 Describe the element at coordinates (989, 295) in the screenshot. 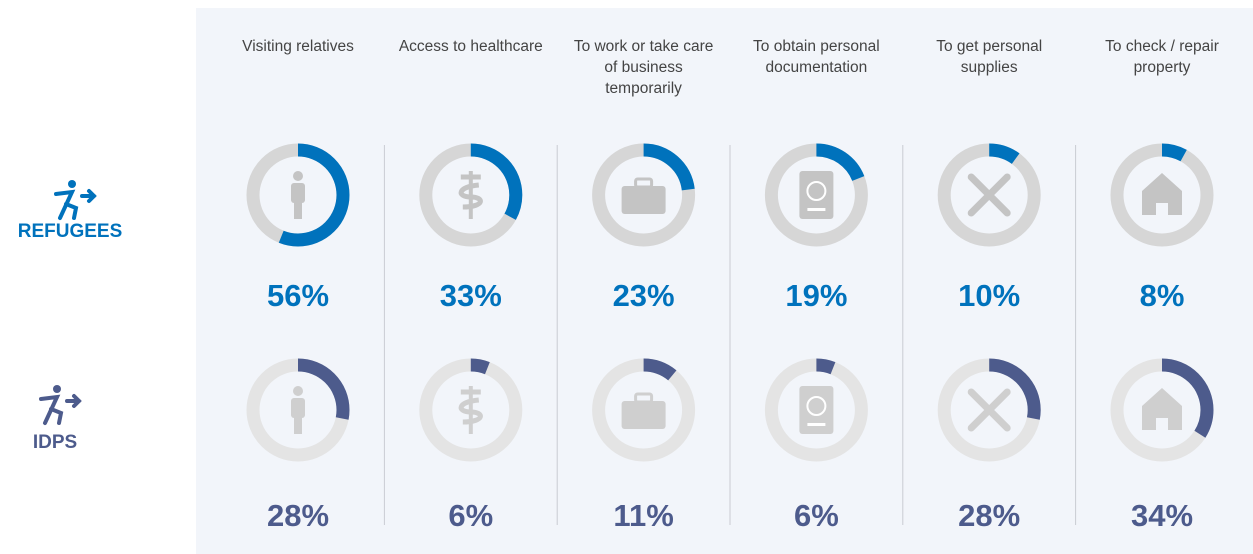

I see `value-label: 10%` at that location.